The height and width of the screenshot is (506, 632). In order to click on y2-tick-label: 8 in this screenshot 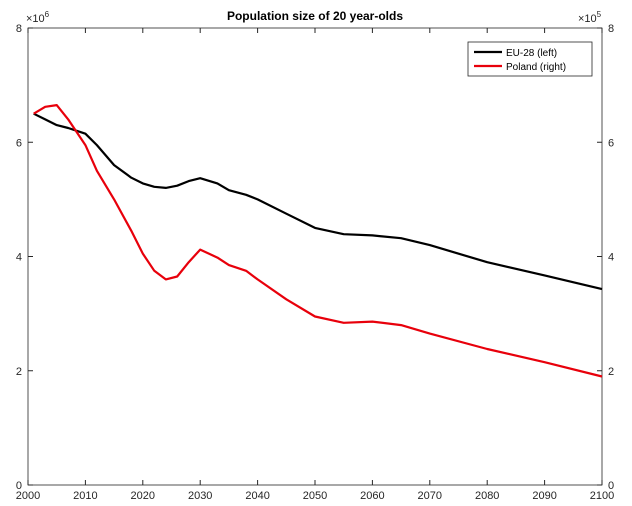, I will do `click(611, 29)`.